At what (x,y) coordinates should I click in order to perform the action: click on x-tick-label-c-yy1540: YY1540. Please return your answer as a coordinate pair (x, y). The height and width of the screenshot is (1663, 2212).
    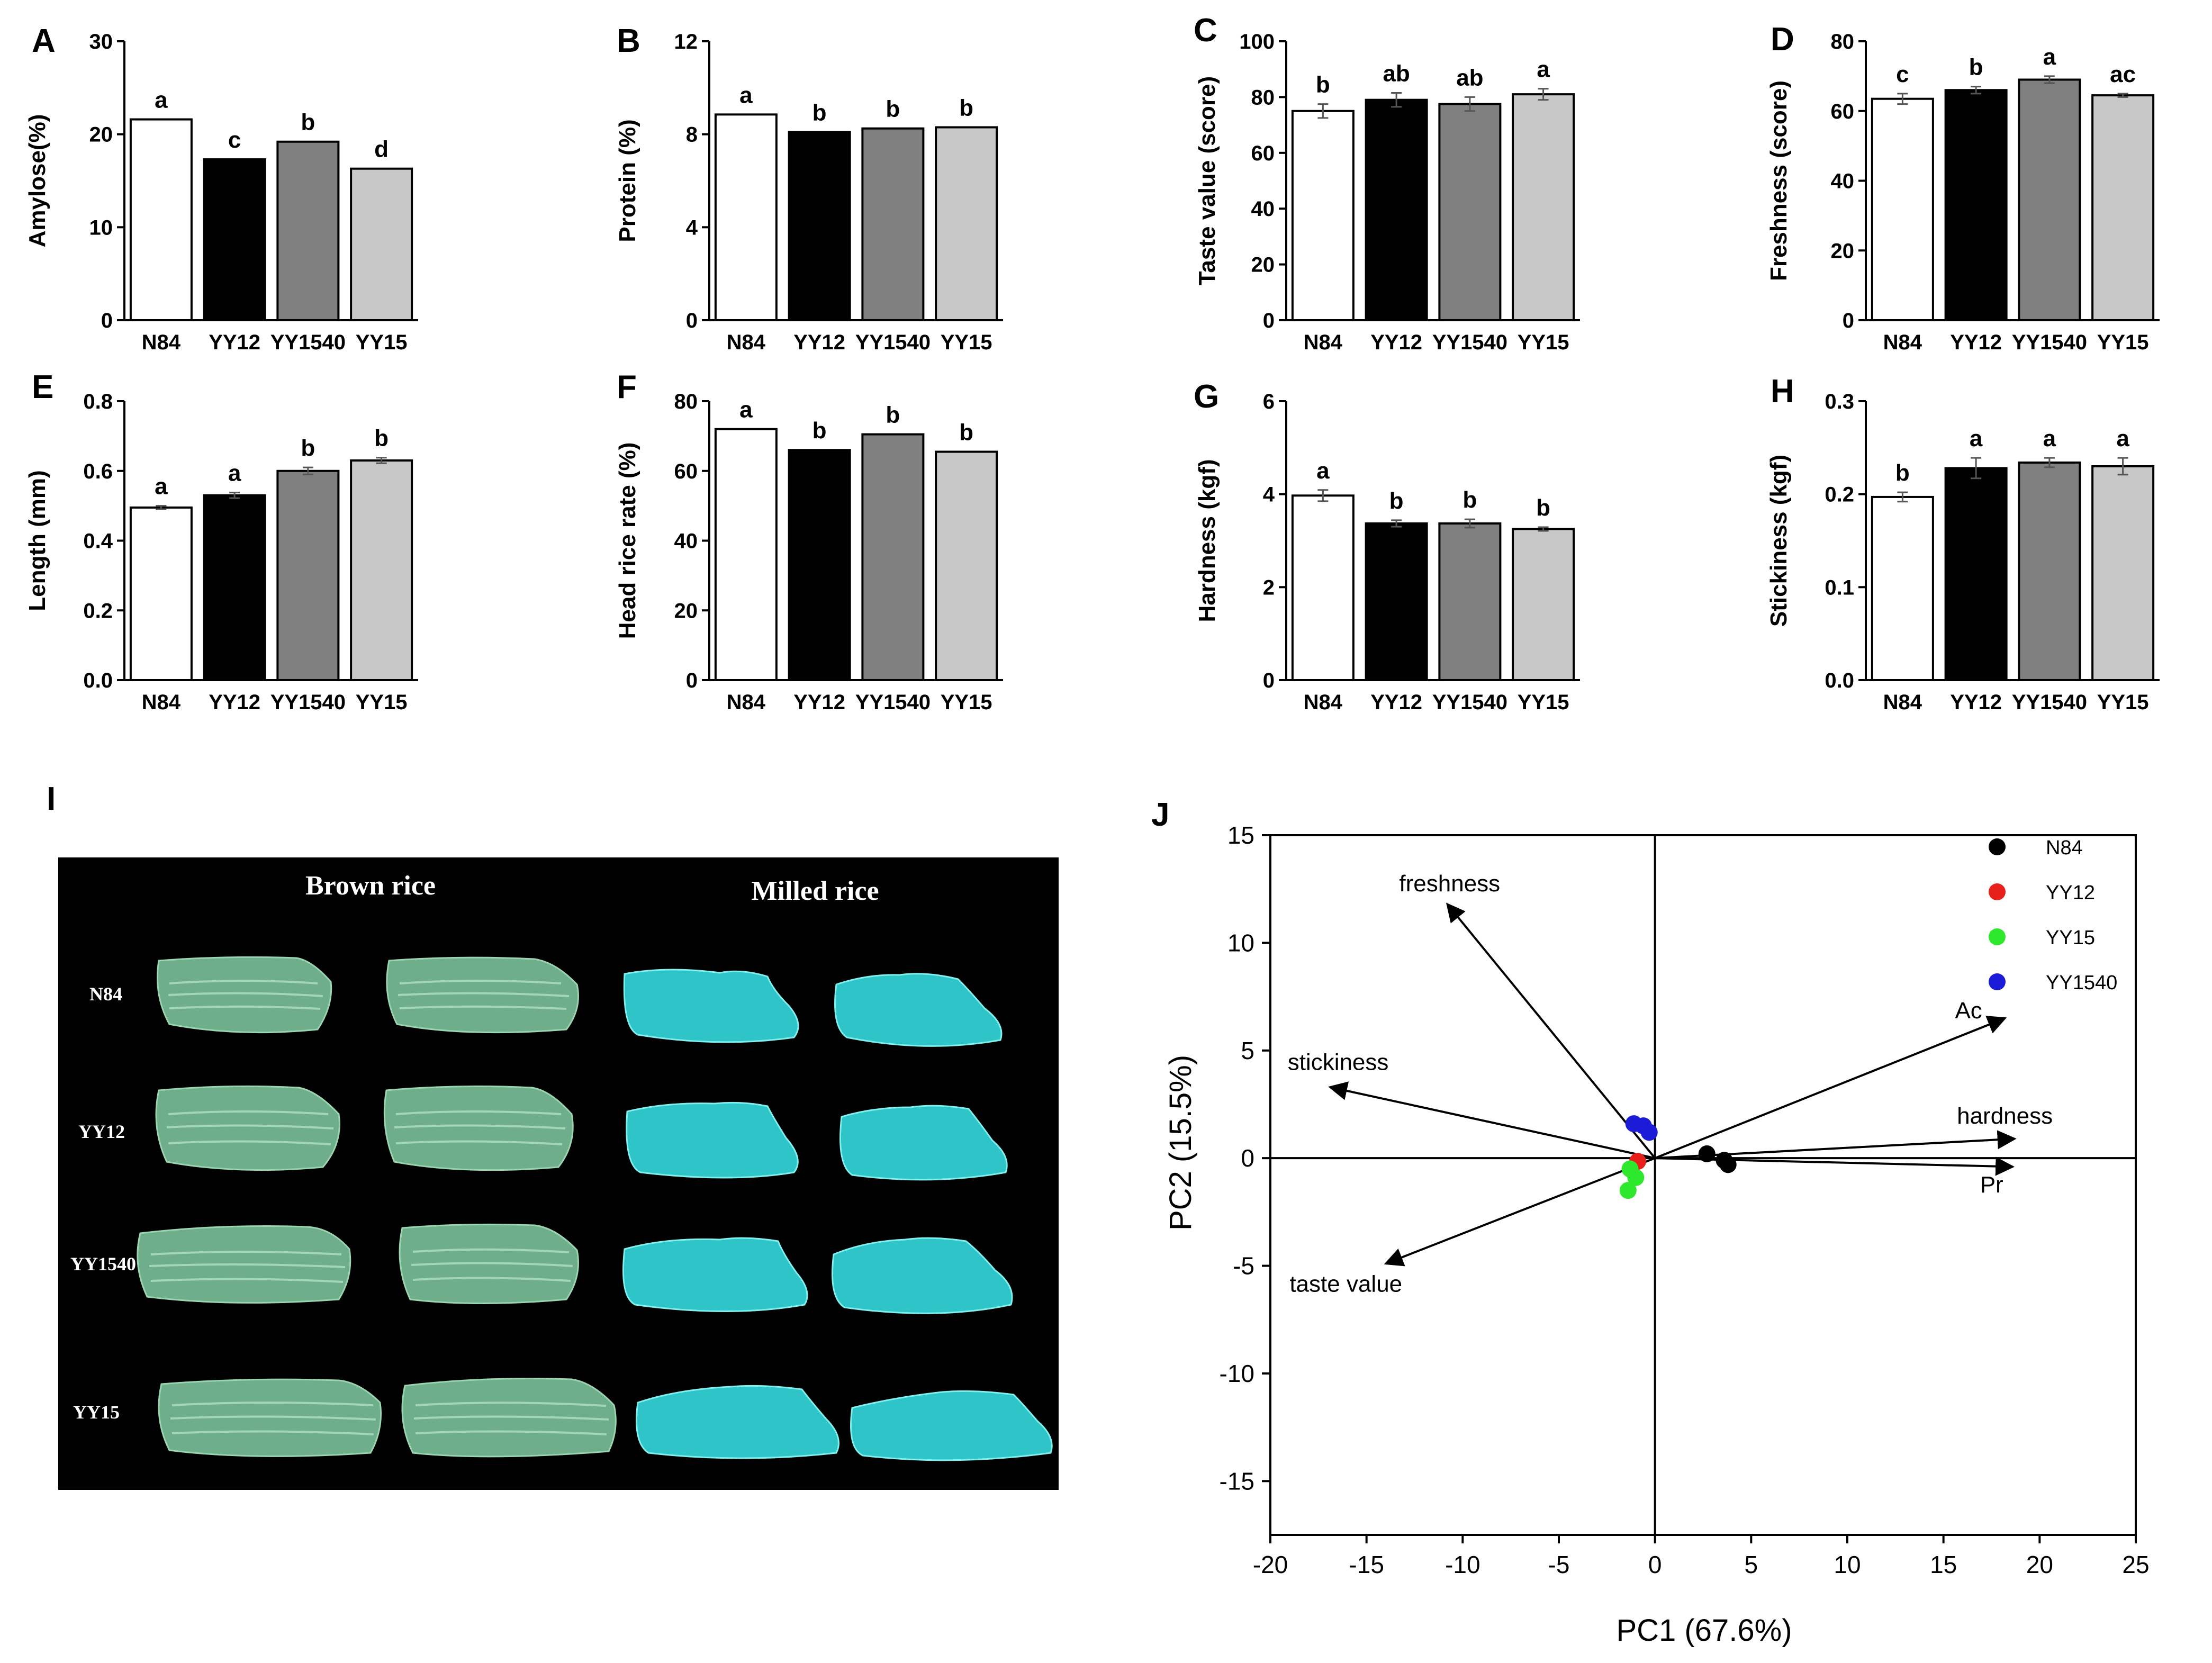
    Looking at the image, I should click on (1470, 342).